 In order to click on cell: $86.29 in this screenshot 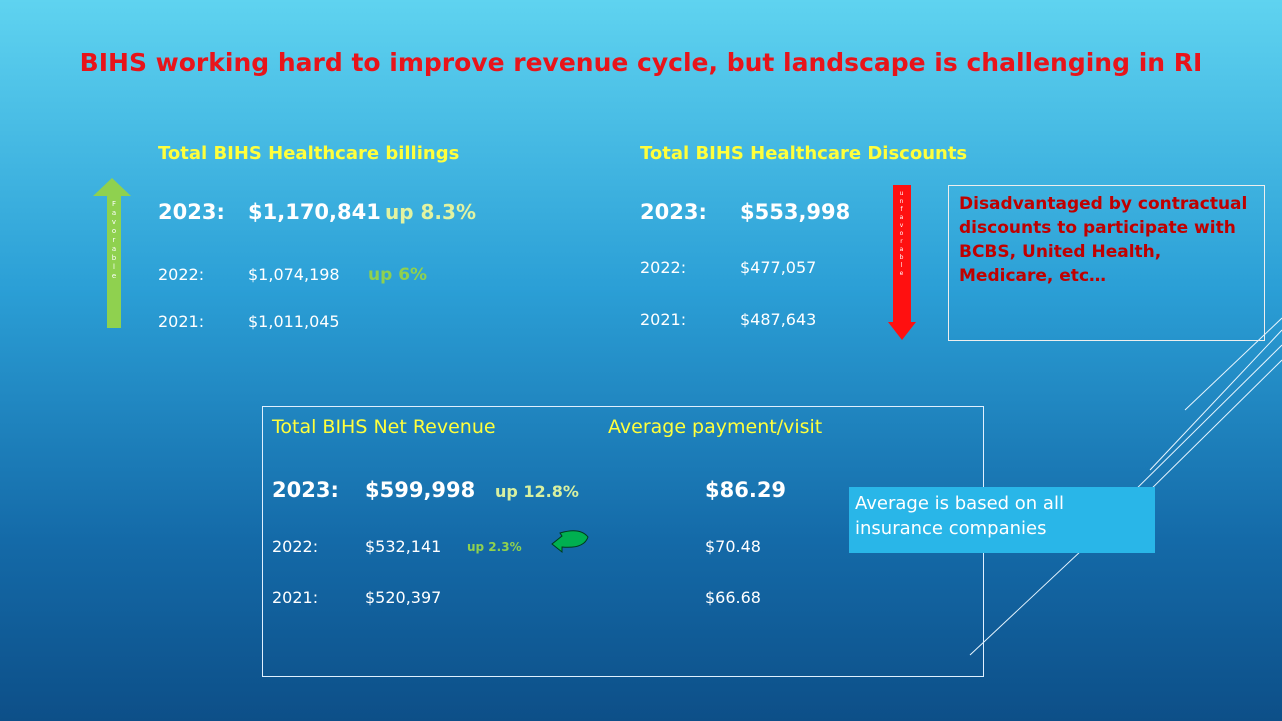, I will do `click(746, 490)`.